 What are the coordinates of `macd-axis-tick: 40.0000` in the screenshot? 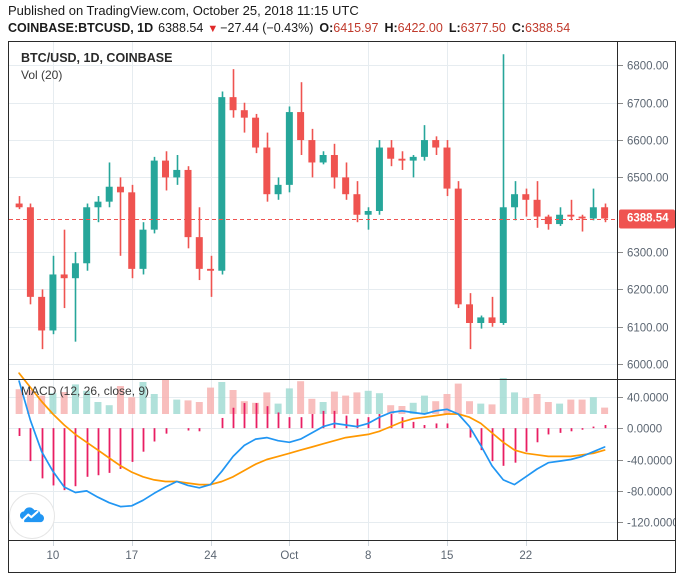 It's located at (648, 399).